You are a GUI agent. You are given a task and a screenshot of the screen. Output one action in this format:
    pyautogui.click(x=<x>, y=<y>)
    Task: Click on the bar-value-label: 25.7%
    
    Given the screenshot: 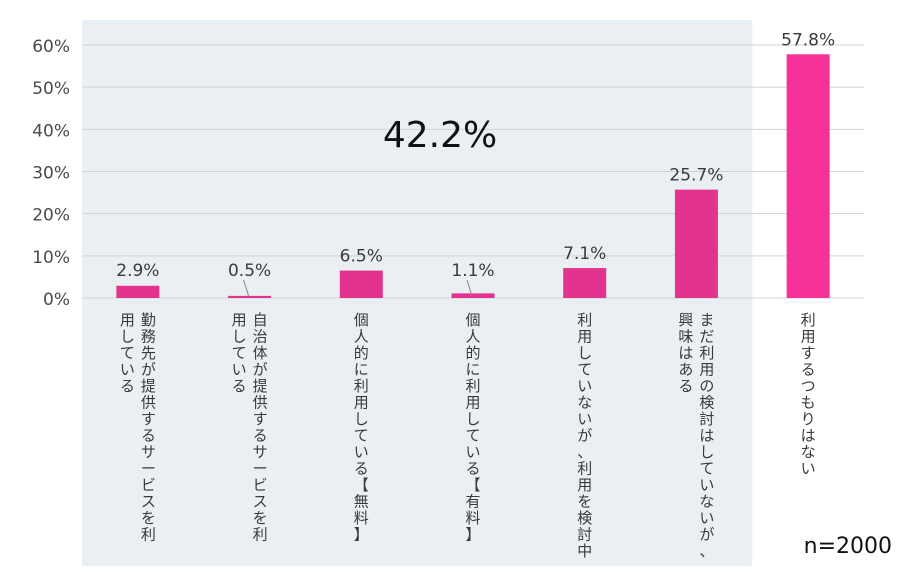 What is the action you would take?
    pyautogui.click(x=696, y=176)
    